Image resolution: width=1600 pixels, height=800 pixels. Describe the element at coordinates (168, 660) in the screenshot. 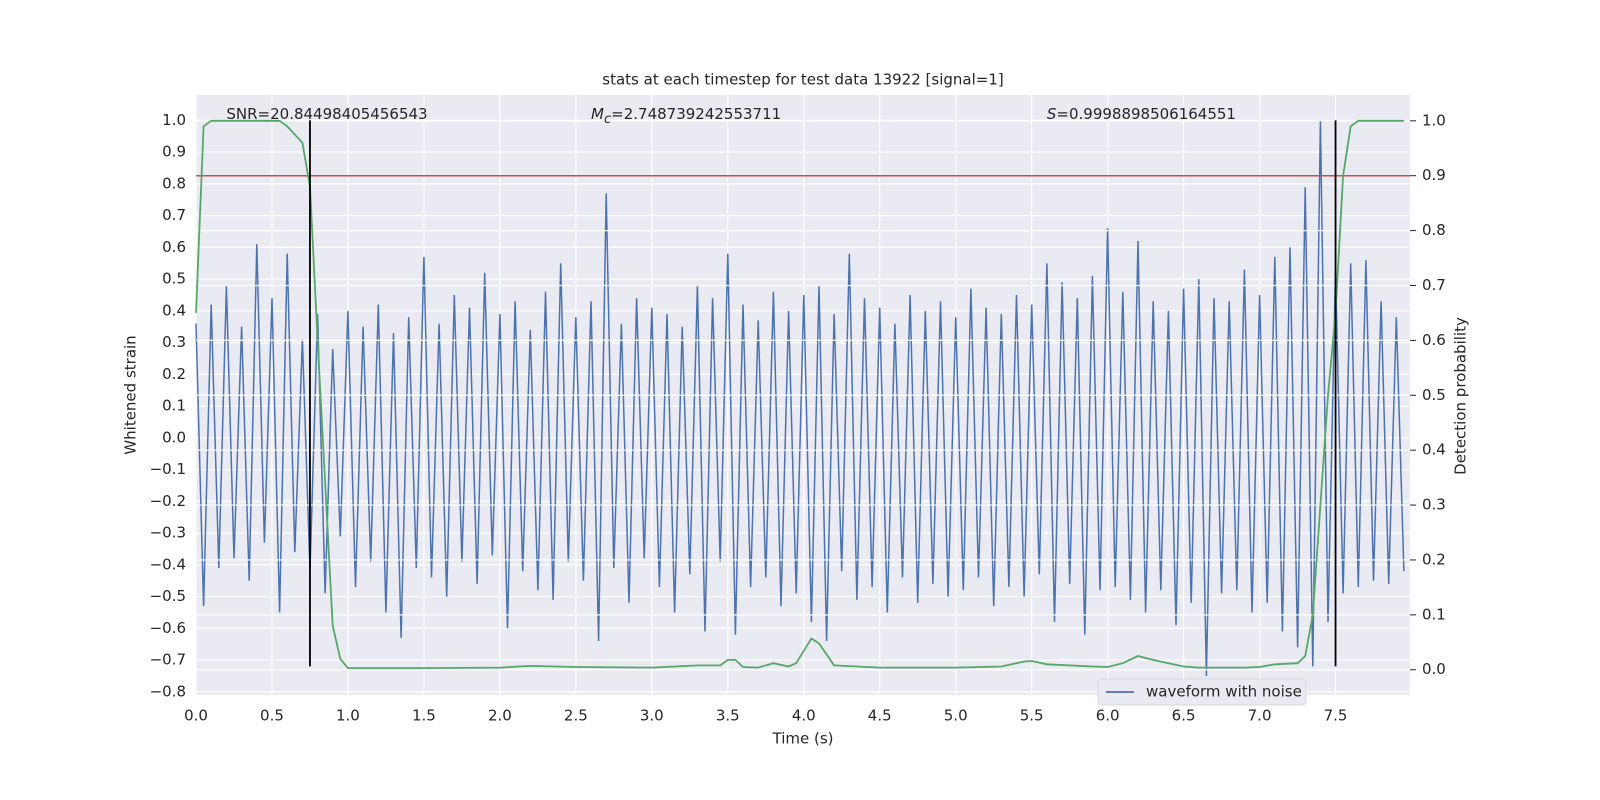

I see `y-tick-label: −0.7` at that location.